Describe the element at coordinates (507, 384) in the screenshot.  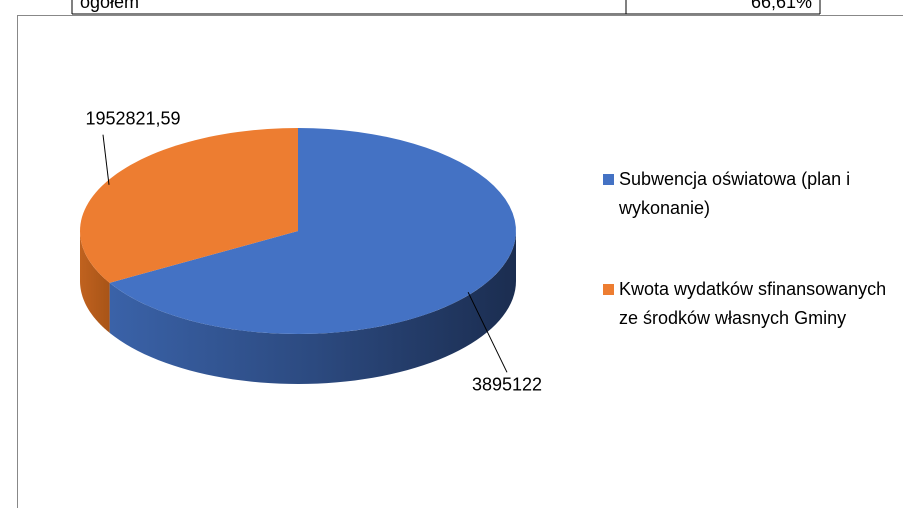
I see `data-label: 3895122` at that location.